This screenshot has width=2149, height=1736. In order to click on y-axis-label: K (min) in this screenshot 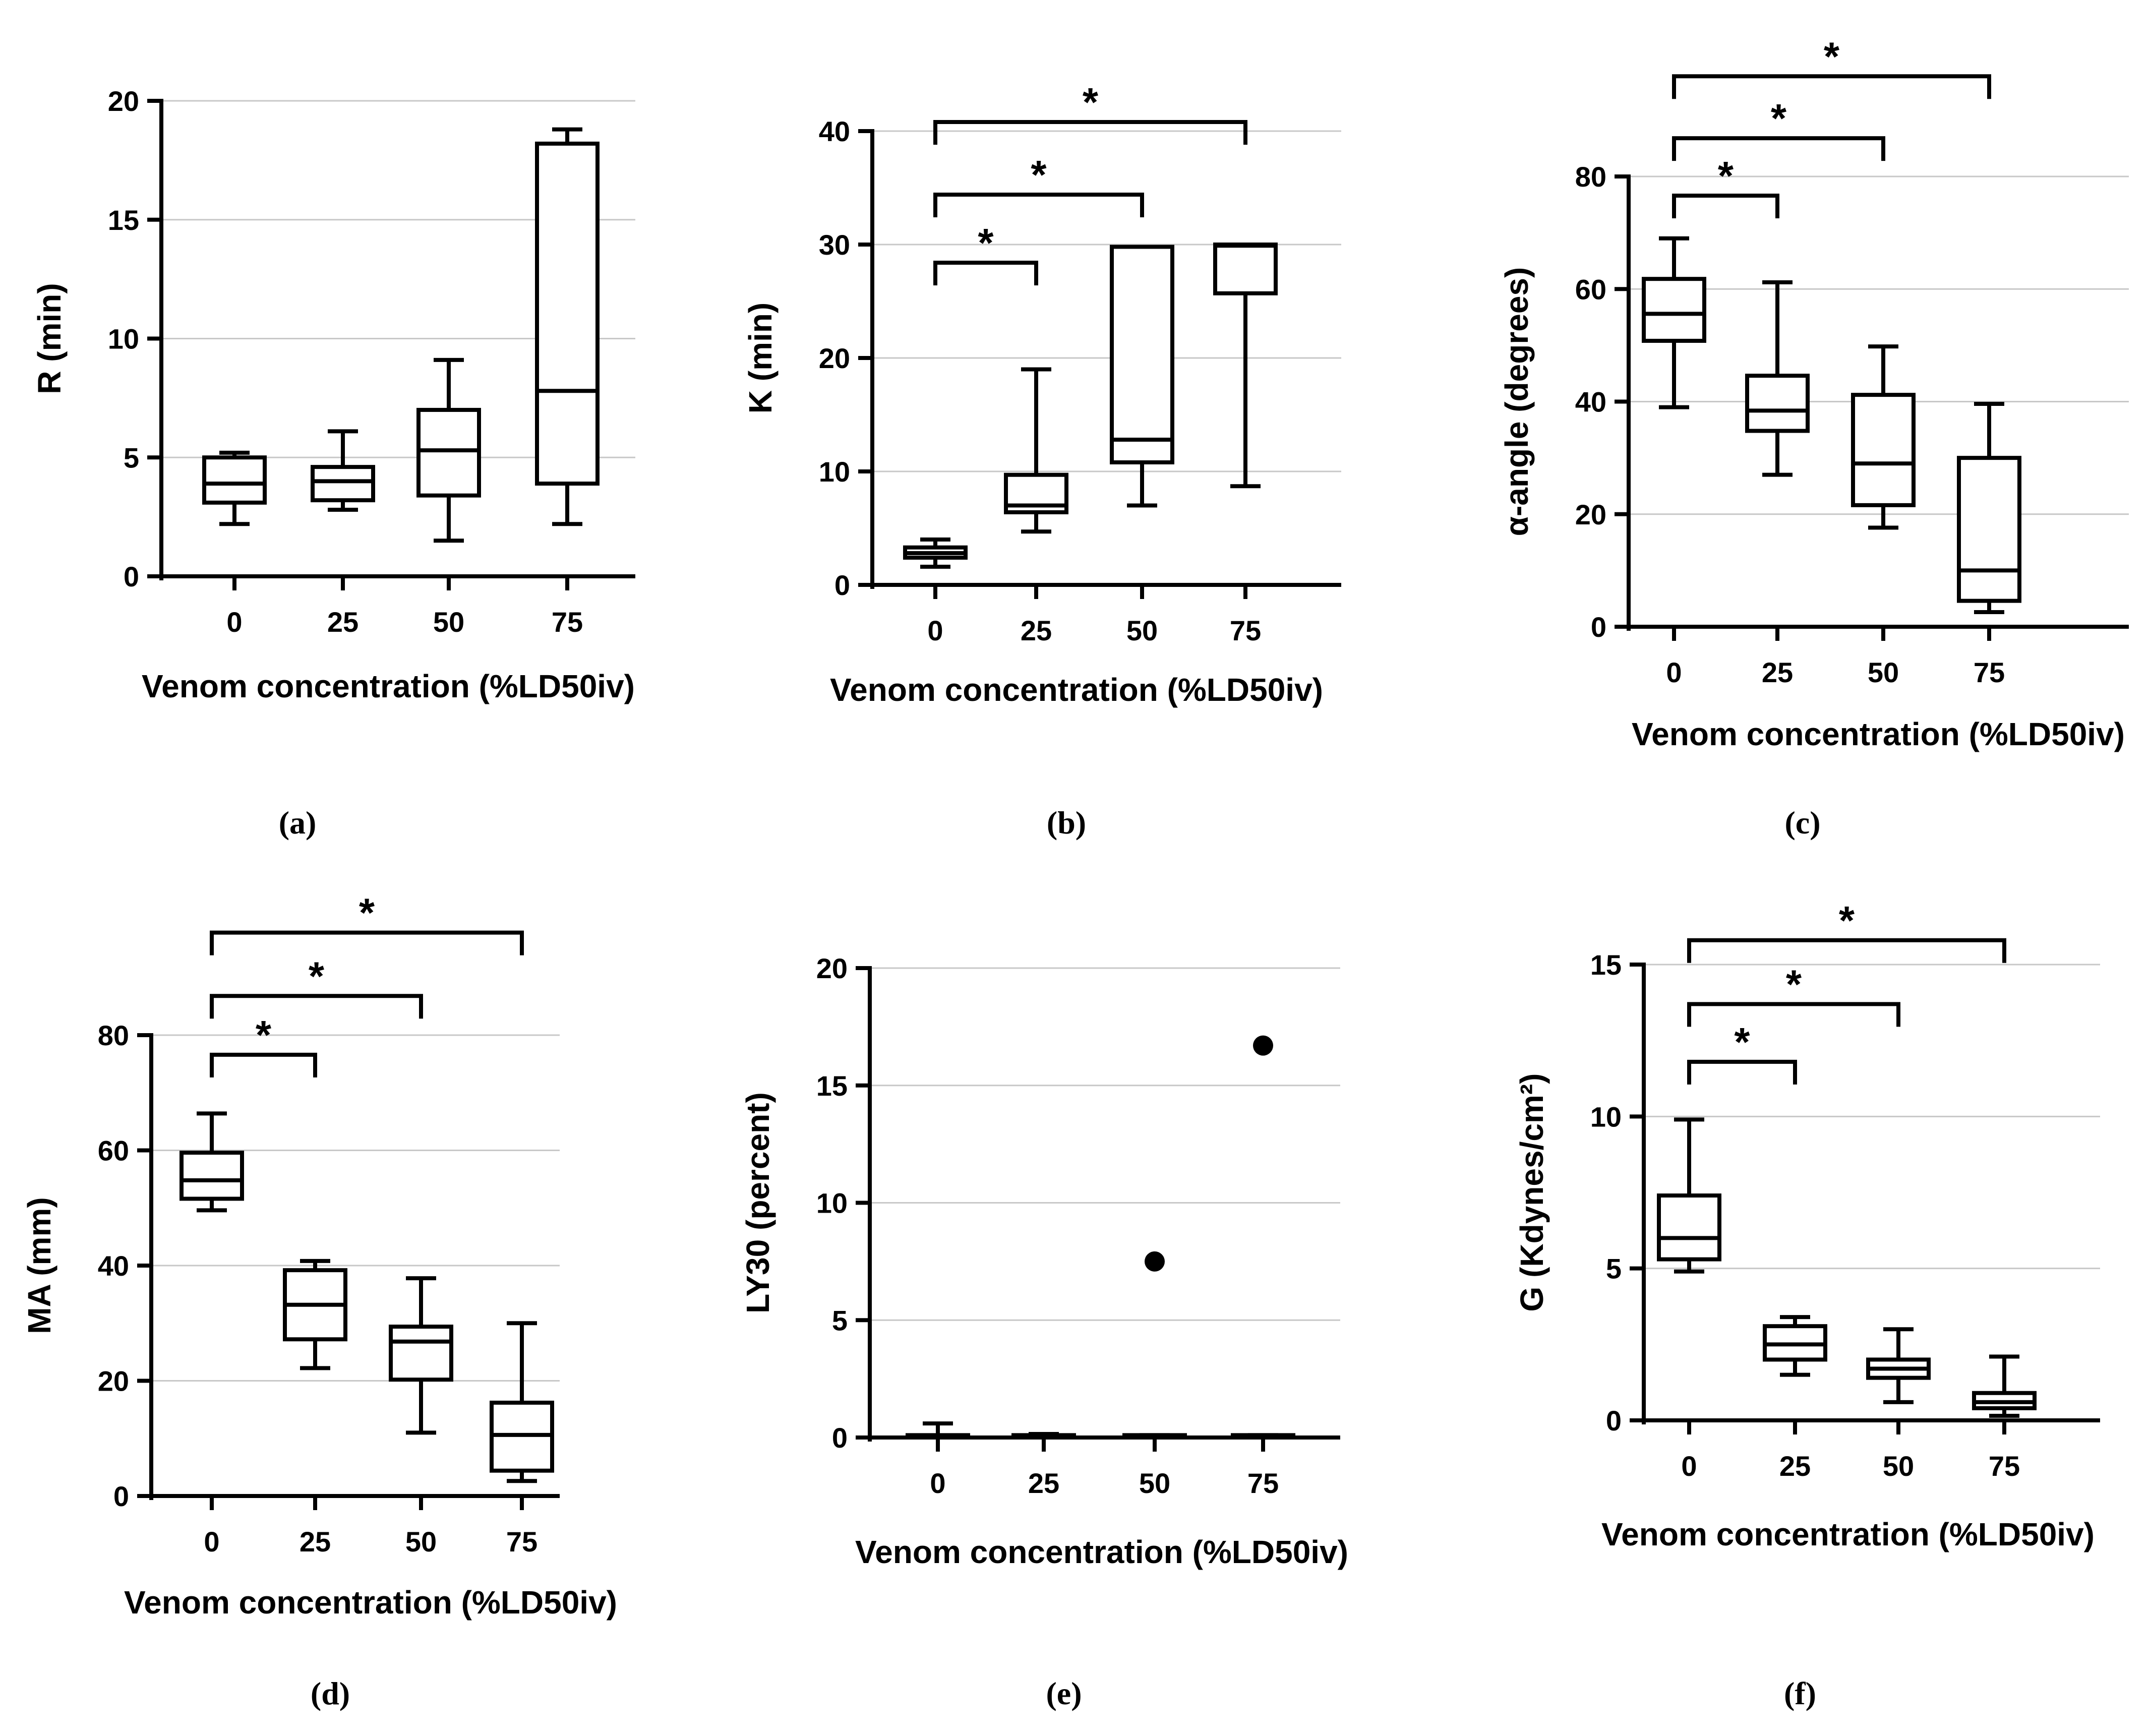, I will do `click(760, 358)`.